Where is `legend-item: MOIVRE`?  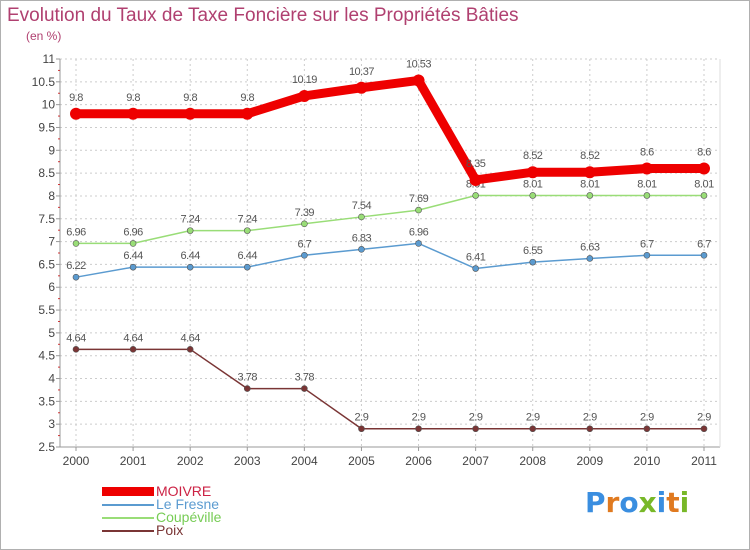 legend-item: MOIVRE is located at coordinates (161, 491).